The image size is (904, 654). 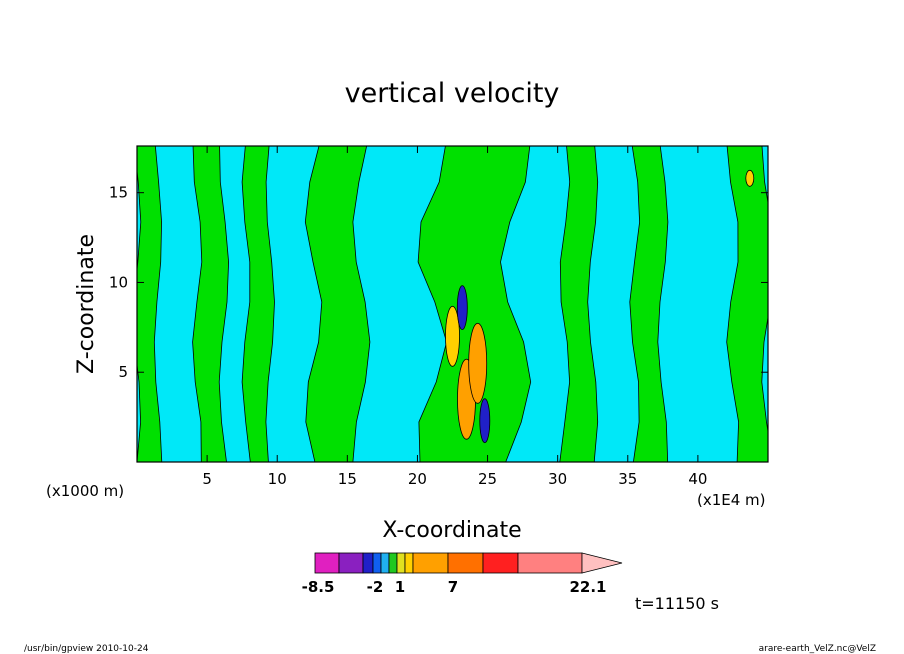 I want to click on x-tick-label: 15, so click(x=347, y=479).